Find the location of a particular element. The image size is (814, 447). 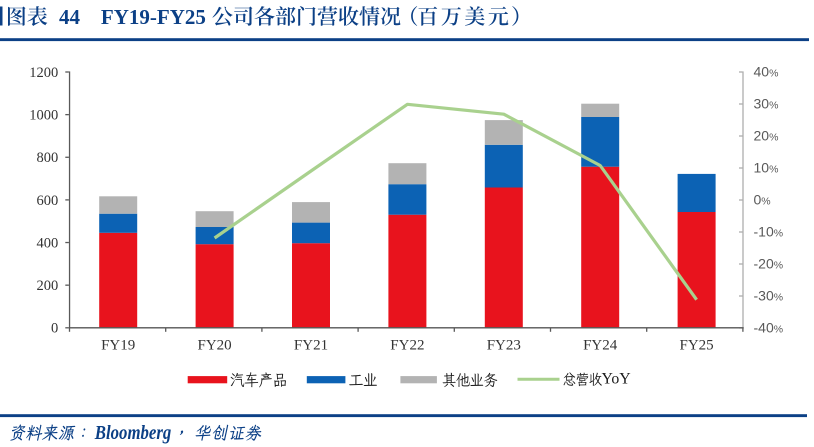

svg-text: 800 is located at coordinates (47, 158).